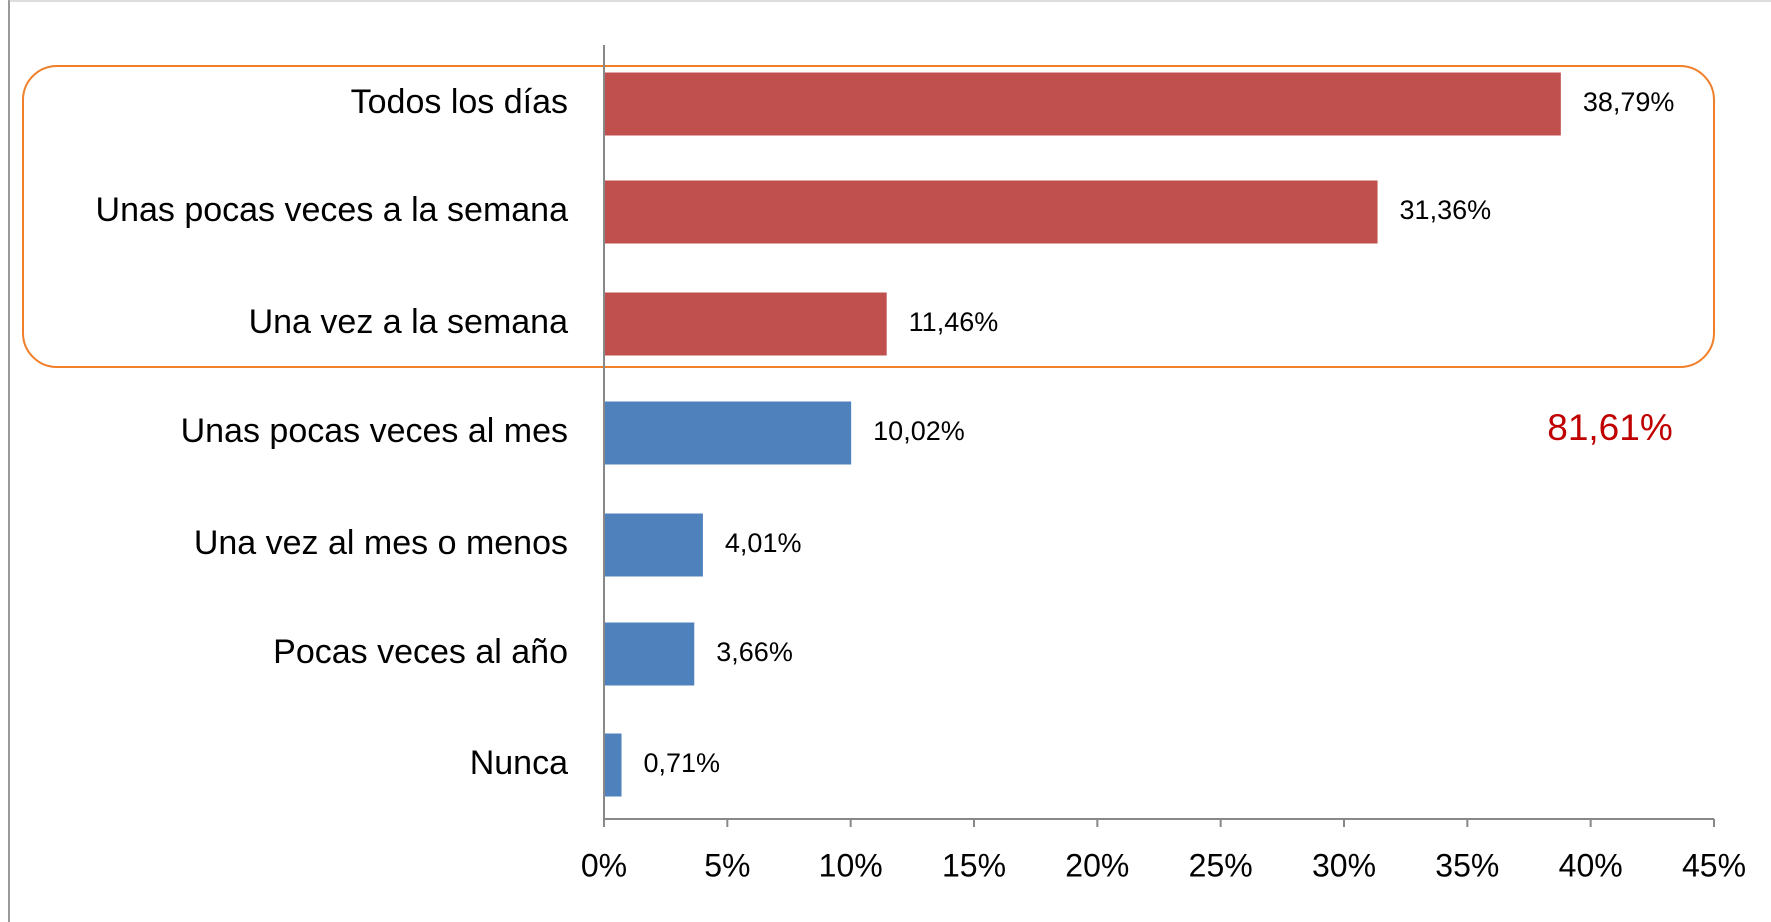 This screenshot has height=922, width=1771. I want to click on x-tick-label: 25%, so click(1221, 865).